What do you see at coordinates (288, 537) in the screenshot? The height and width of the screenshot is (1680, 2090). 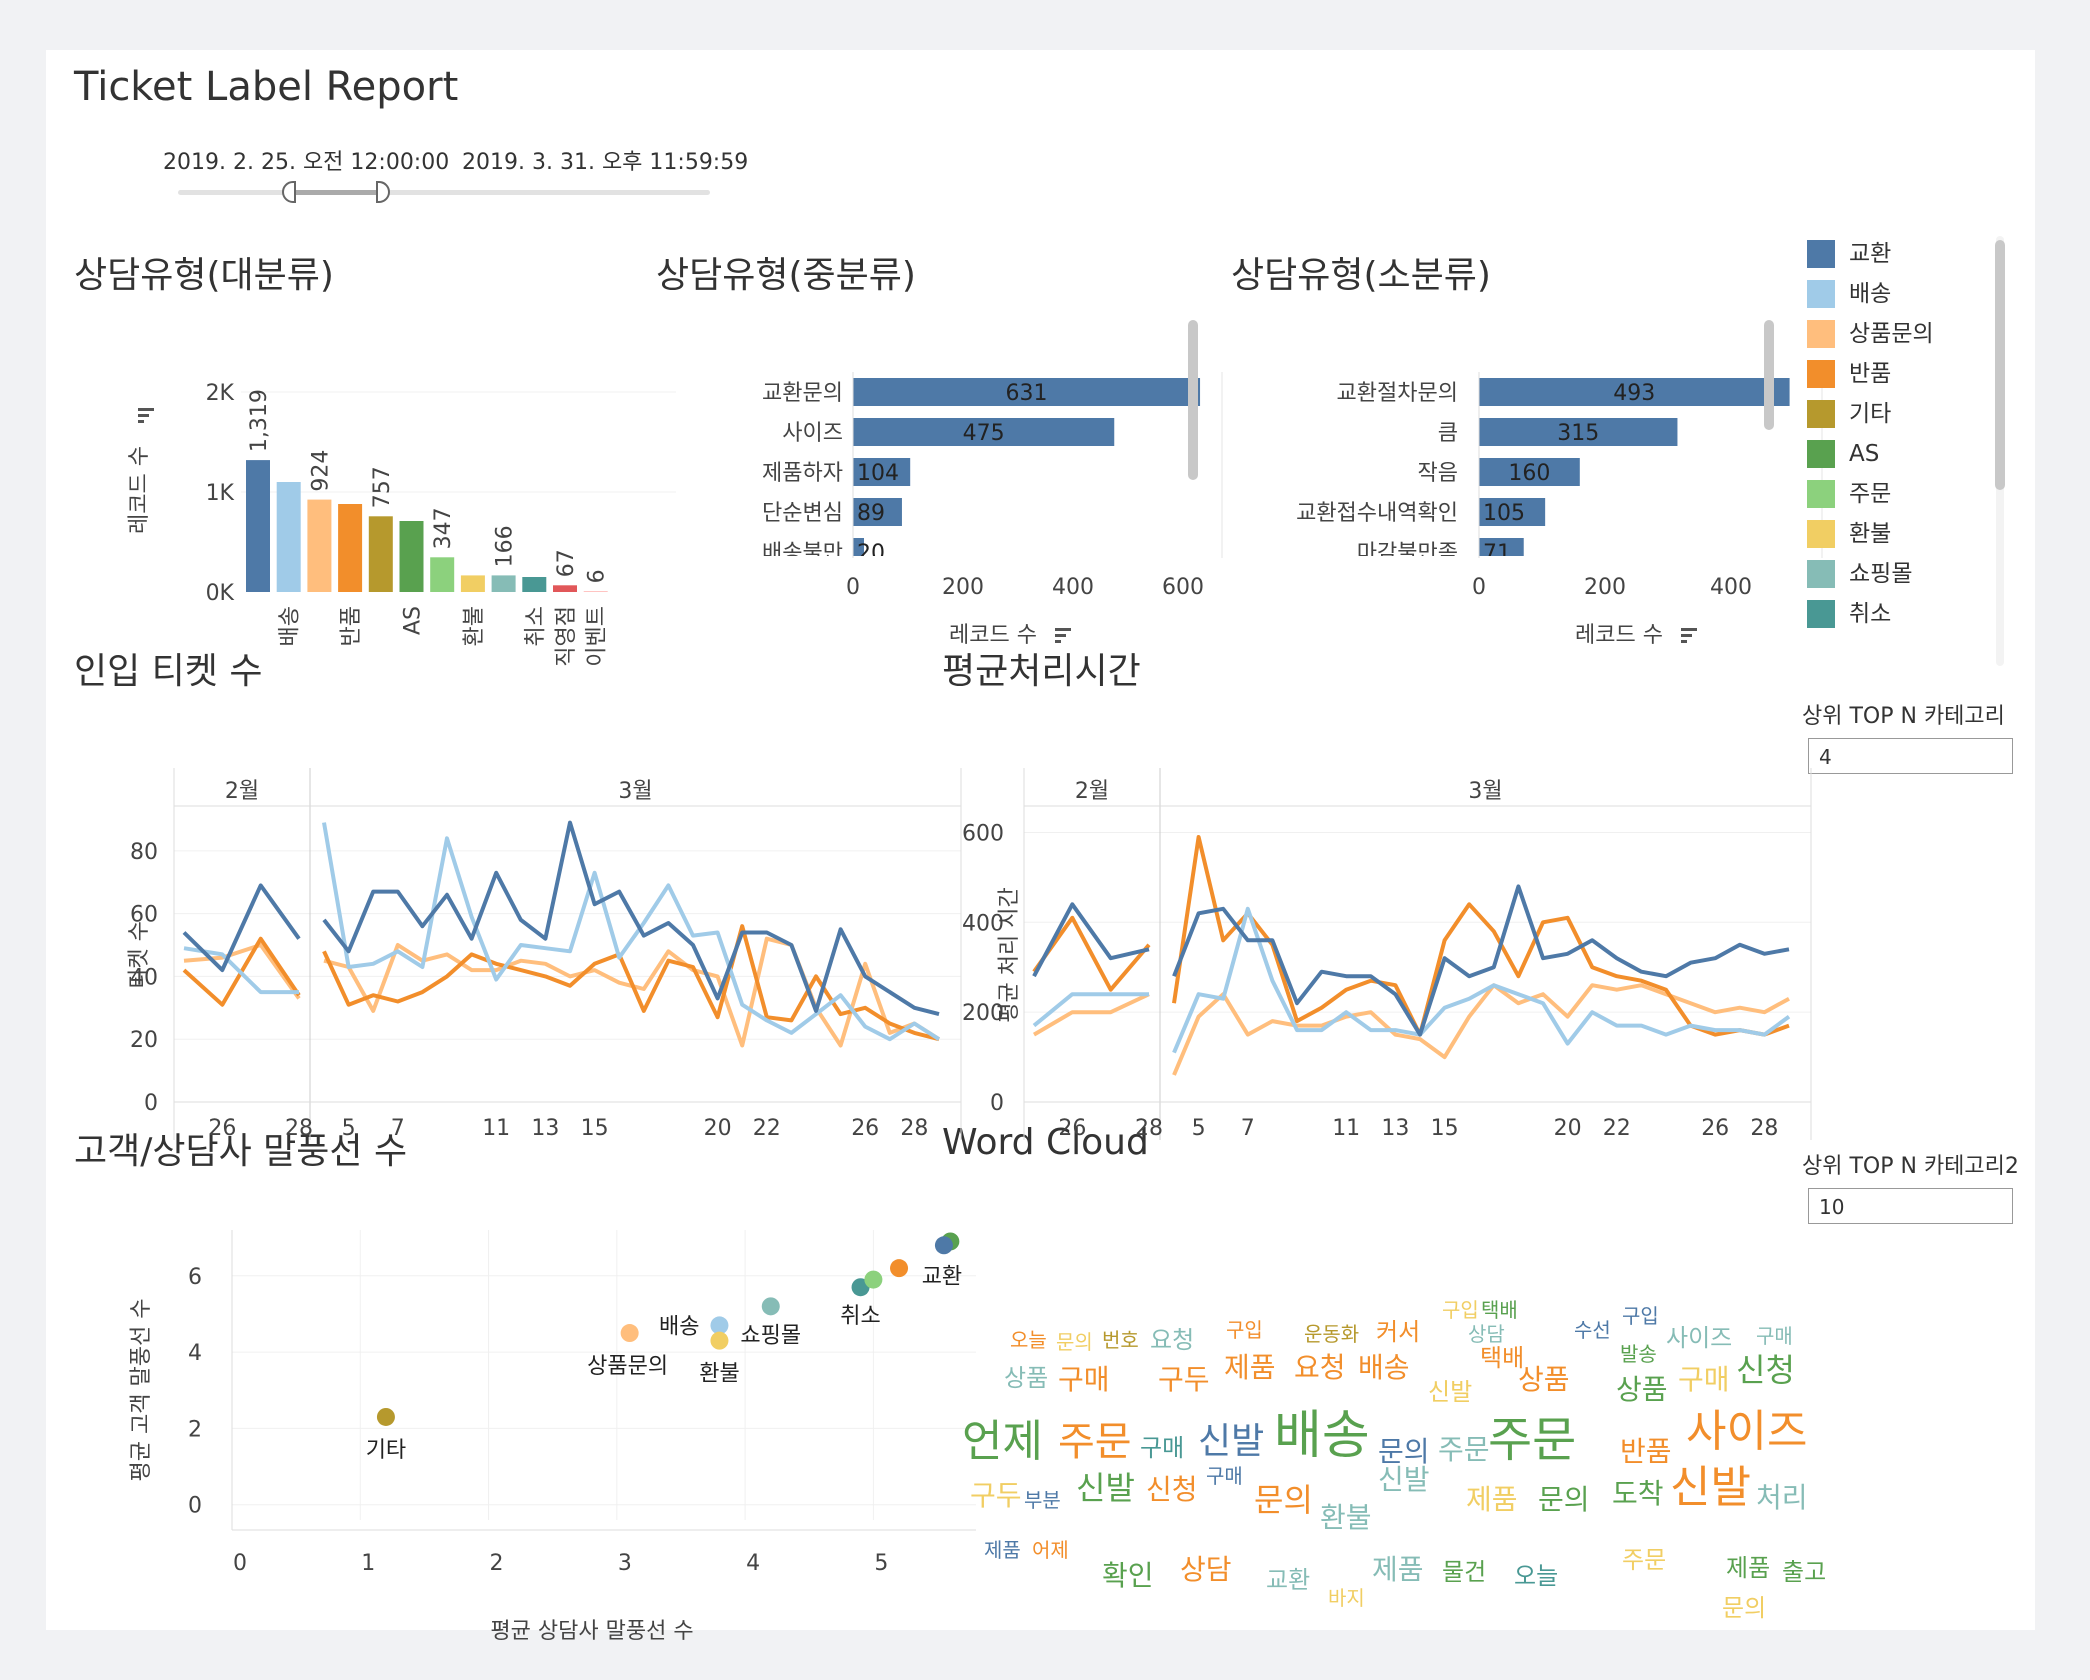 I see `major-bar-배송` at bounding box center [288, 537].